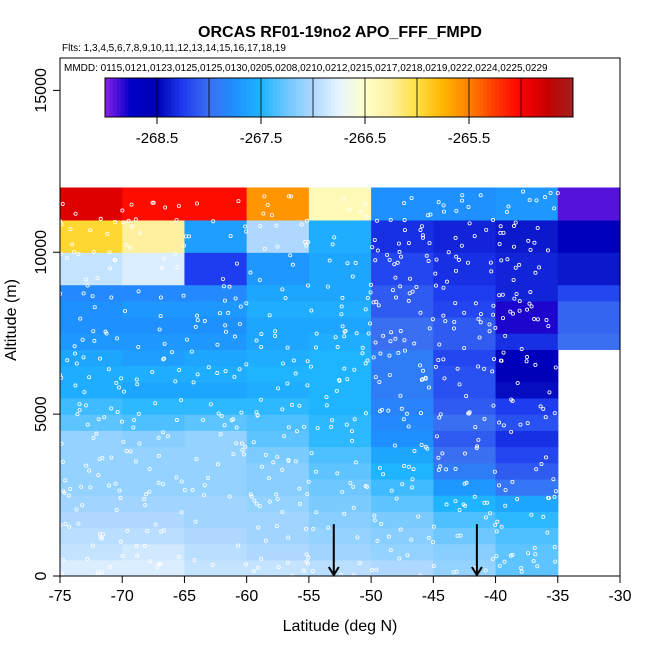 The height and width of the screenshot is (650, 650). What do you see at coordinates (339, 97) in the screenshot?
I see `colorbar-frame` at bounding box center [339, 97].